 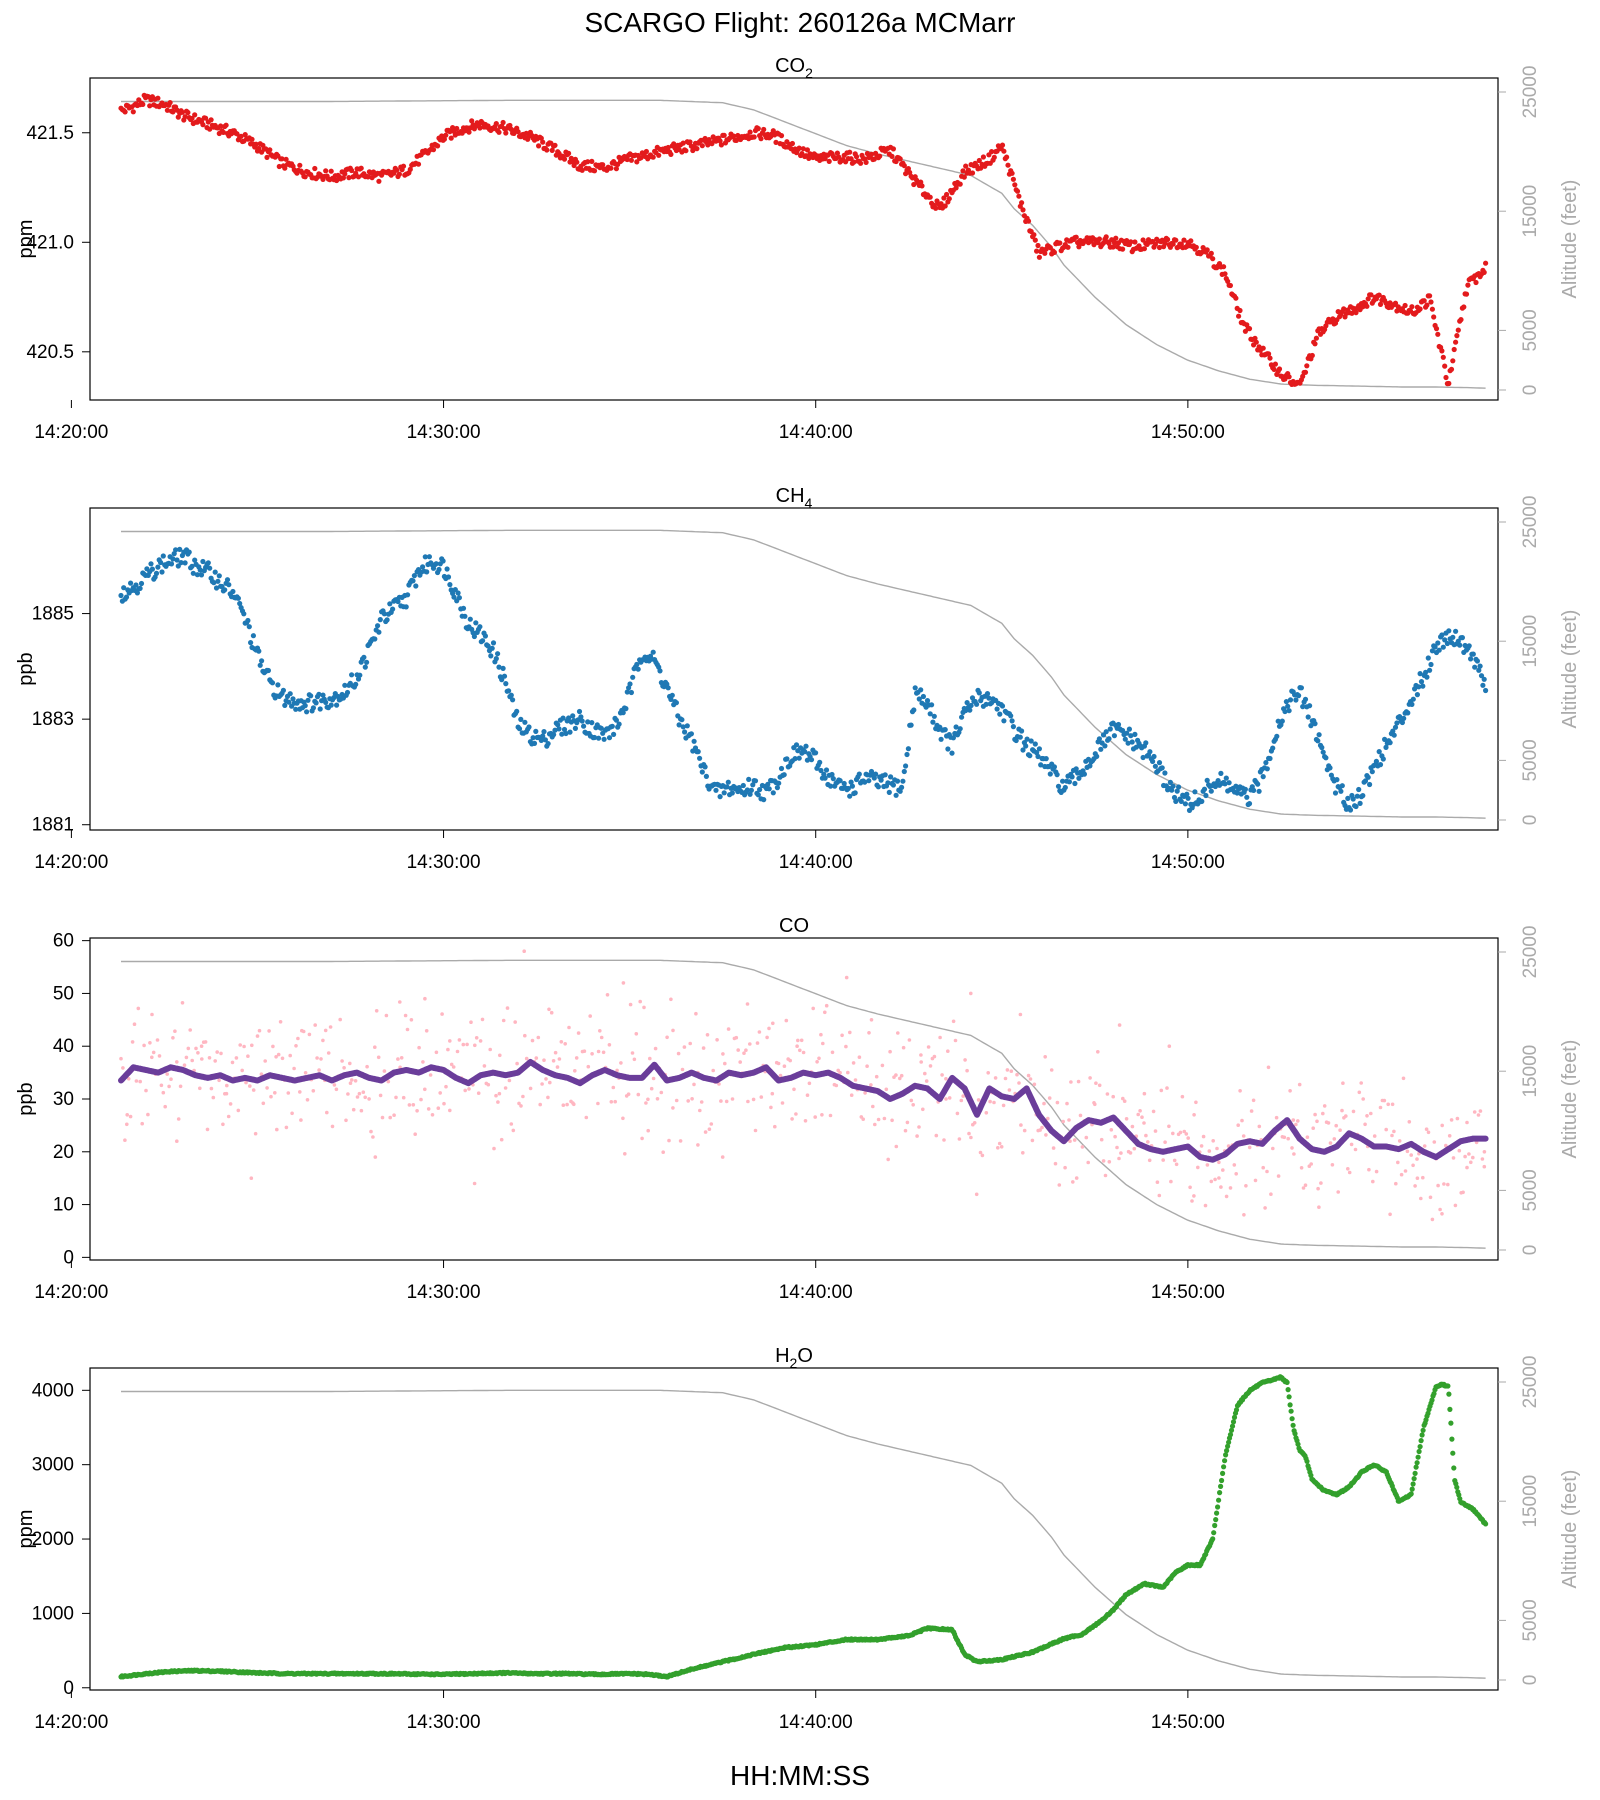 I want to click on altitude-line, so click(x=803, y=244).